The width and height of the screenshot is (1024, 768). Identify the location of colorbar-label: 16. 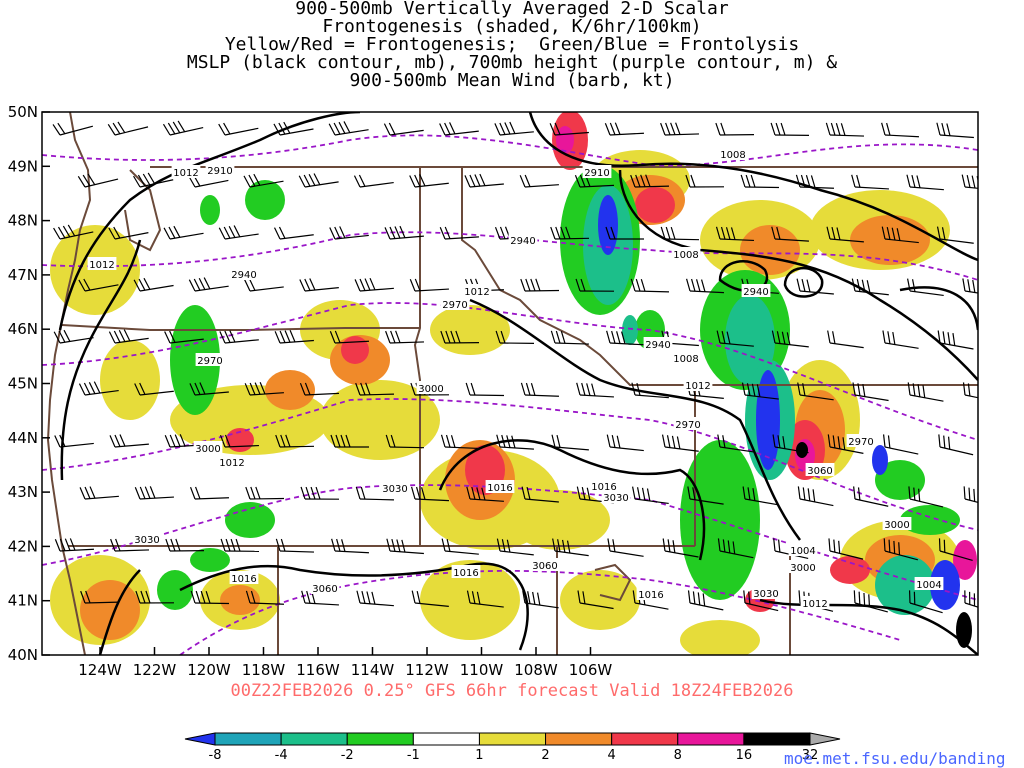
(744, 755).